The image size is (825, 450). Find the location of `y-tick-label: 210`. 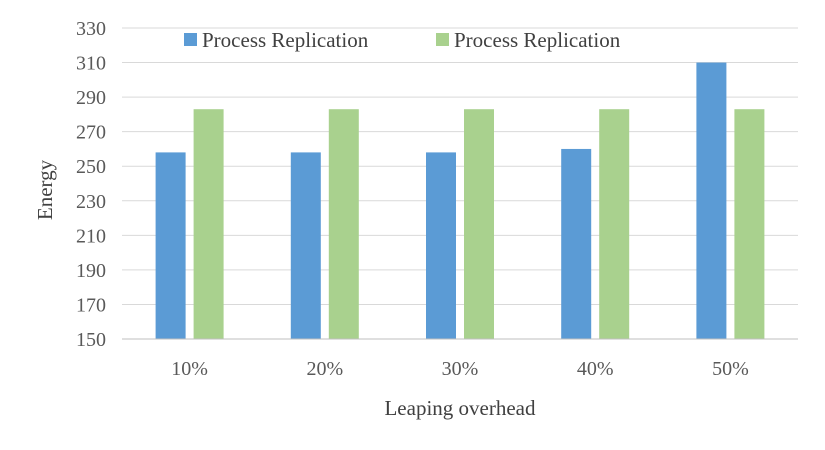

y-tick-label: 210 is located at coordinates (91, 236).